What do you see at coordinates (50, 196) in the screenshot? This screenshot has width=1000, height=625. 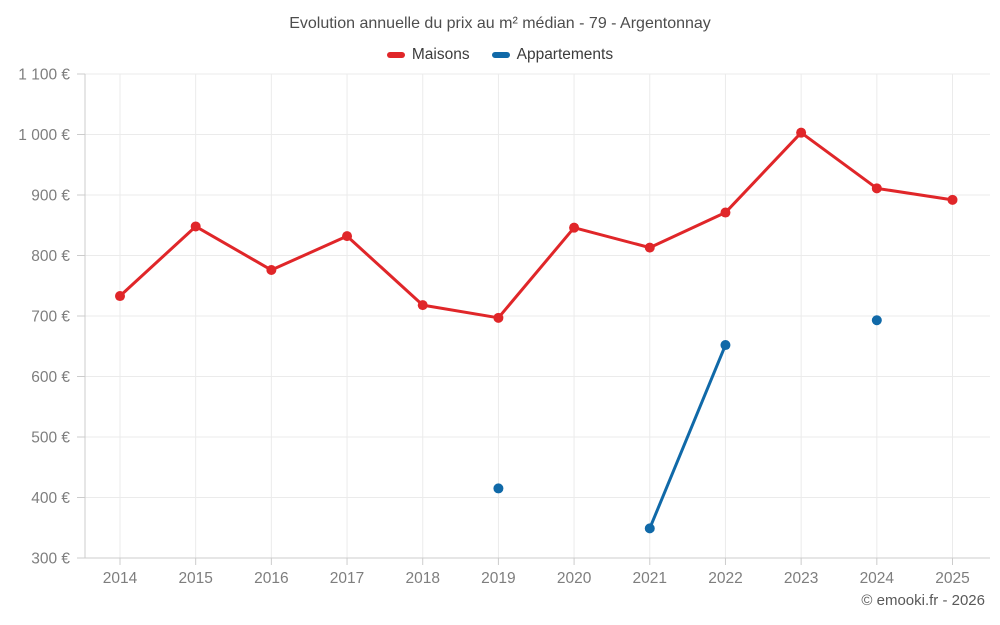 I see `y-tick-label: 900 €` at bounding box center [50, 196].